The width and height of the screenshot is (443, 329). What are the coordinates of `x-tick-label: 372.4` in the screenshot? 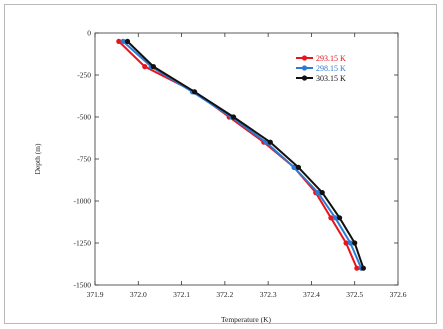 It's located at (311, 294).